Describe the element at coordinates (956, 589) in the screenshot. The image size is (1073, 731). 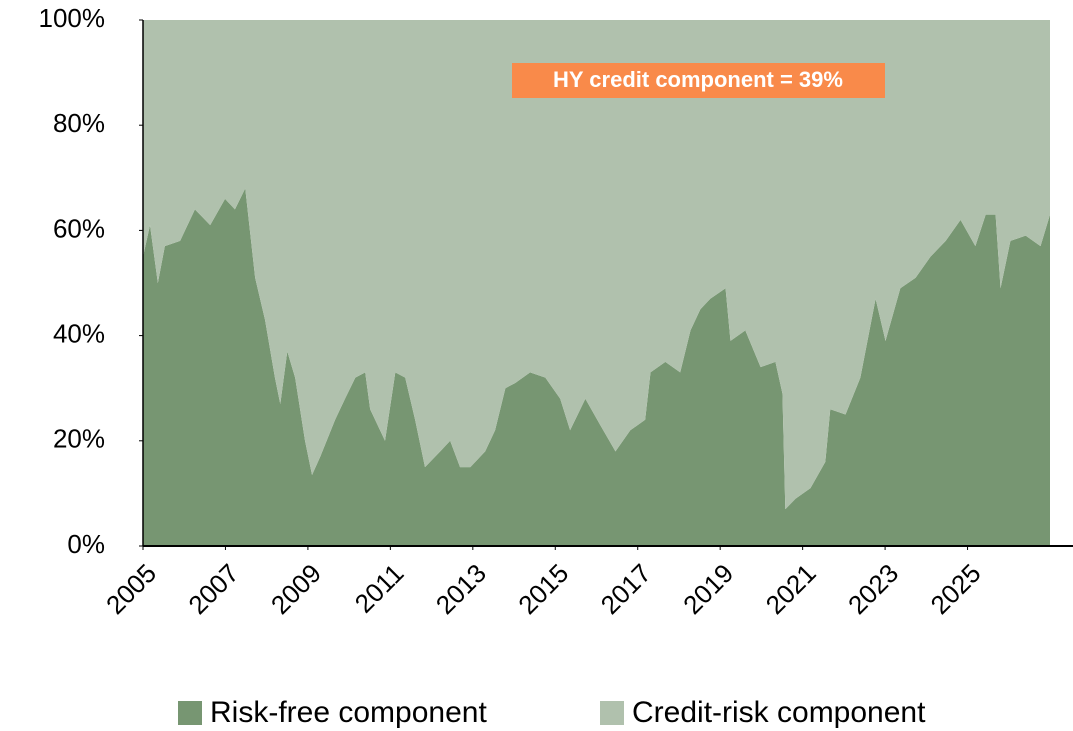
I see `x-tick-label: 2025` at that location.